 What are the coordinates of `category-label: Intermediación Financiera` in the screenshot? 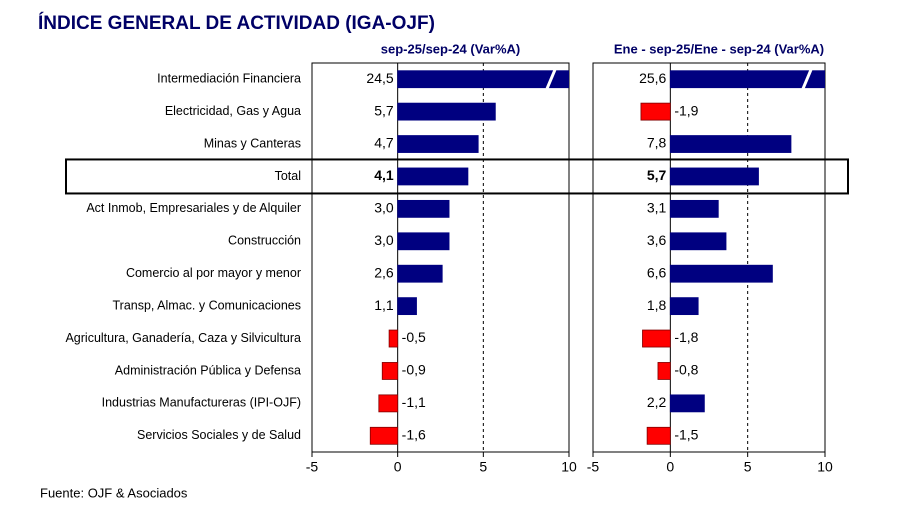 It's located at (229, 79).